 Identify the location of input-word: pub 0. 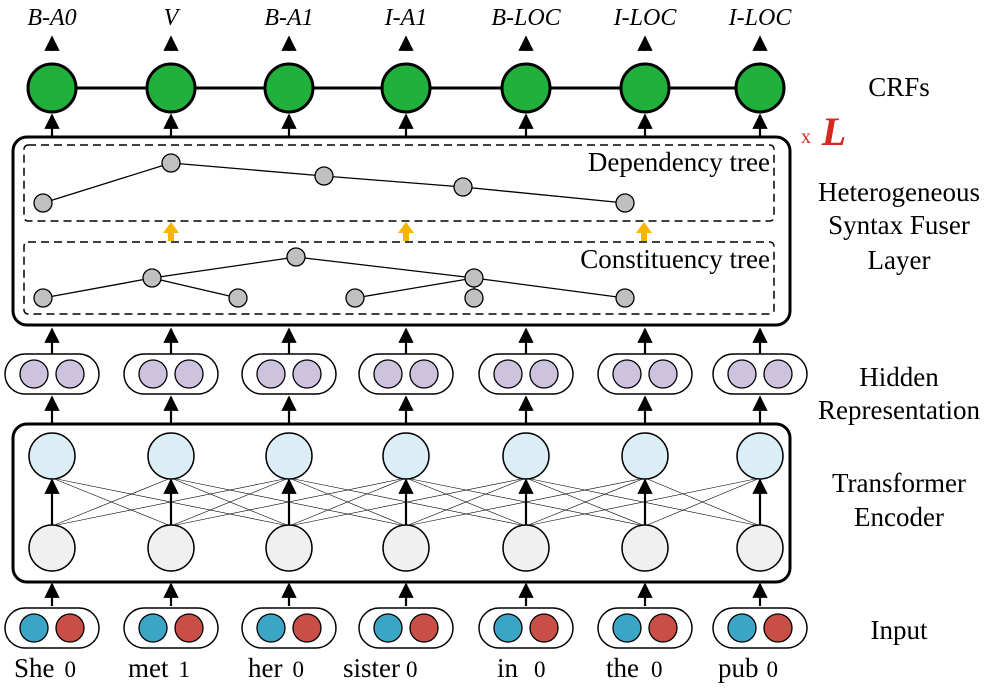
(748, 668).